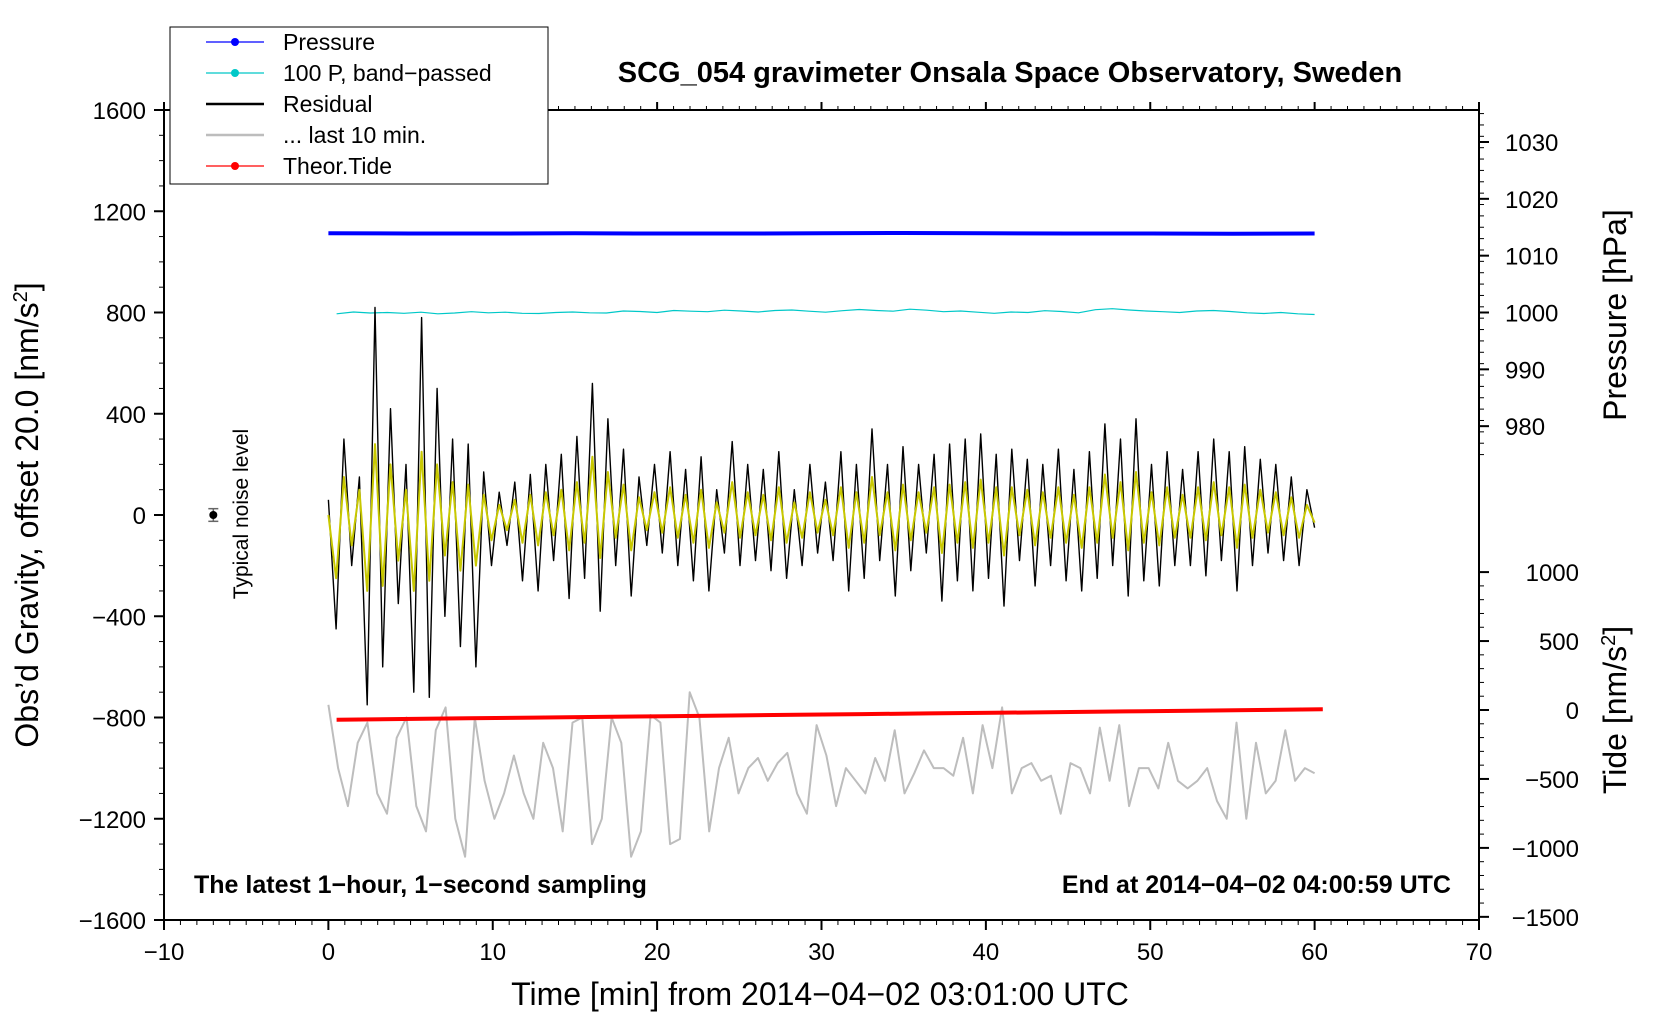 The height and width of the screenshot is (1025, 1660). What do you see at coordinates (1545, 918) in the screenshot?
I see `tide-tick-label: −1500` at bounding box center [1545, 918].